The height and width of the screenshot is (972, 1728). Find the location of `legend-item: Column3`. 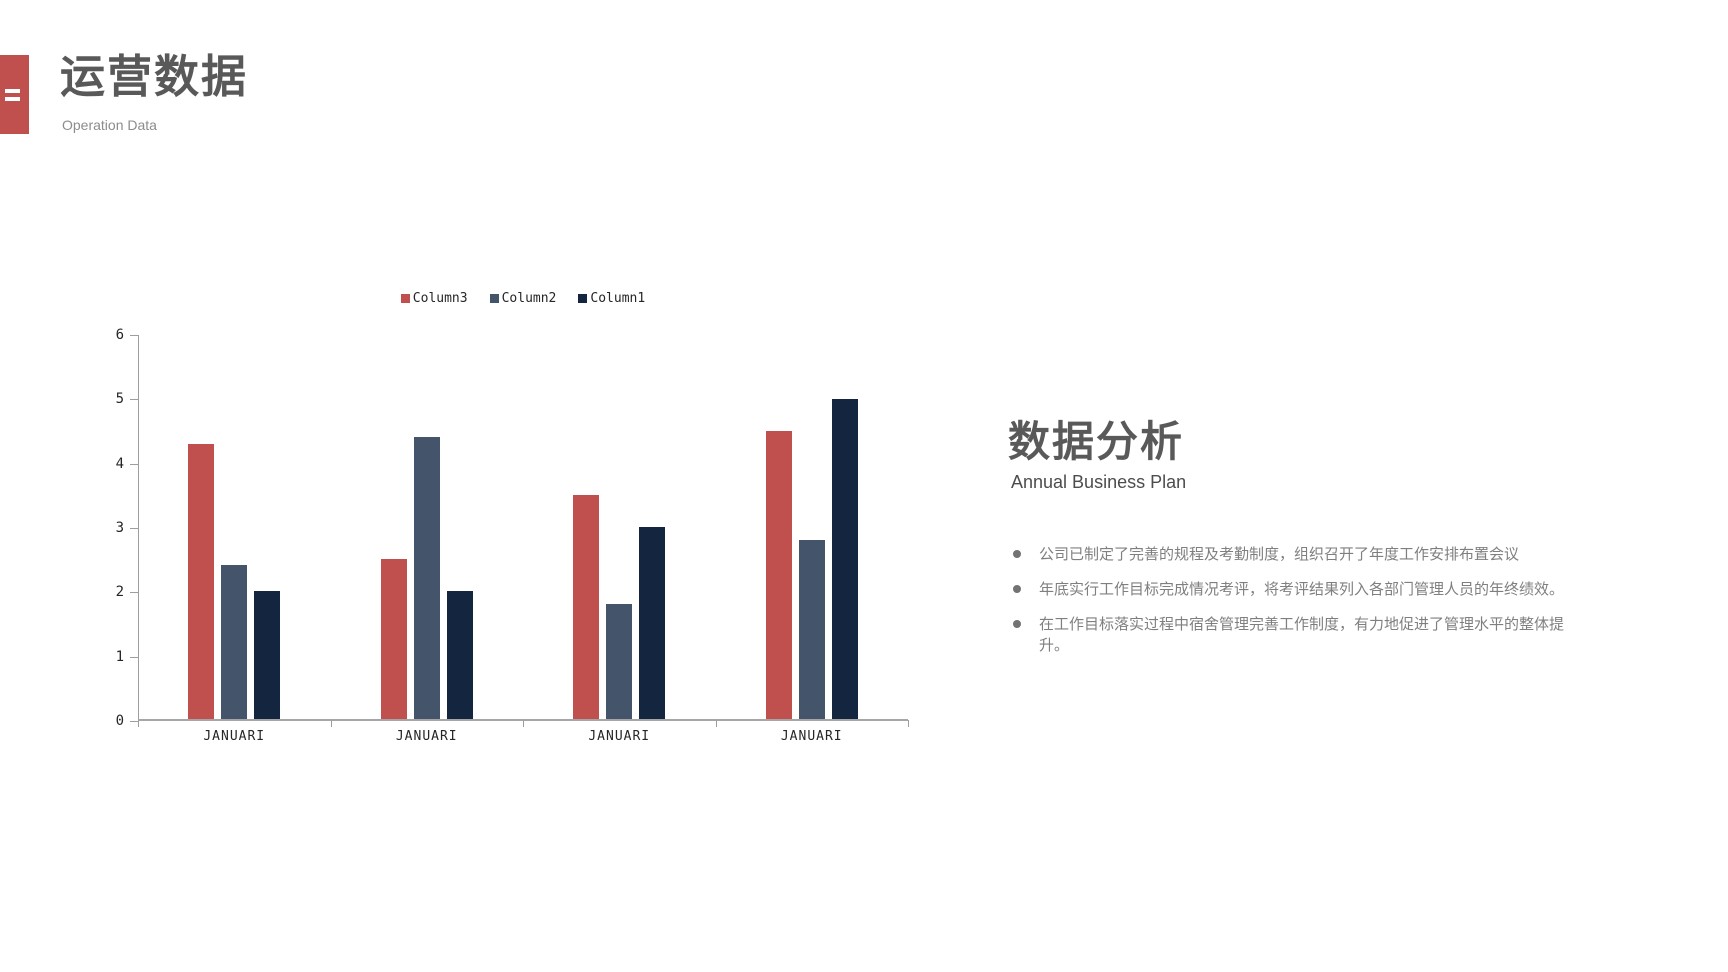

legend-item: Column3 is located at coordinates (434, 298).